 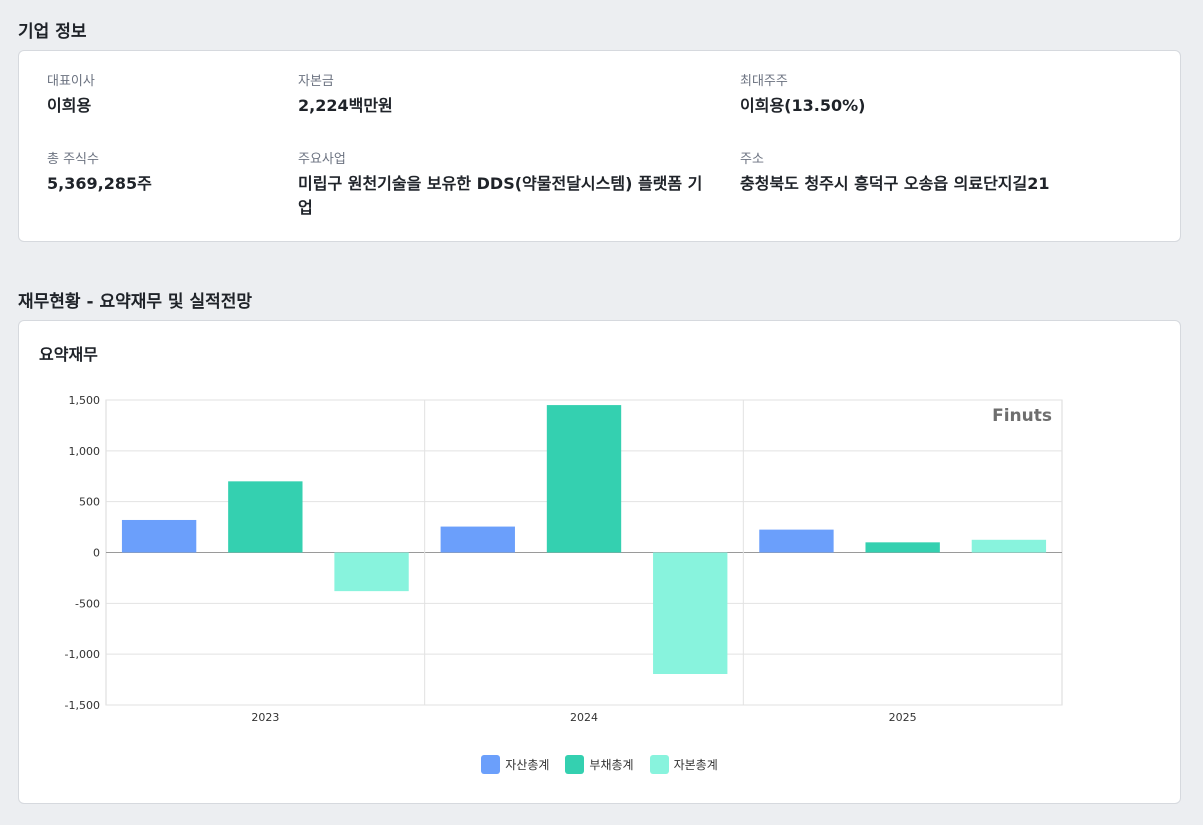 I want to click on info-ceo-value: 이희용, so click(x=69, y=105).